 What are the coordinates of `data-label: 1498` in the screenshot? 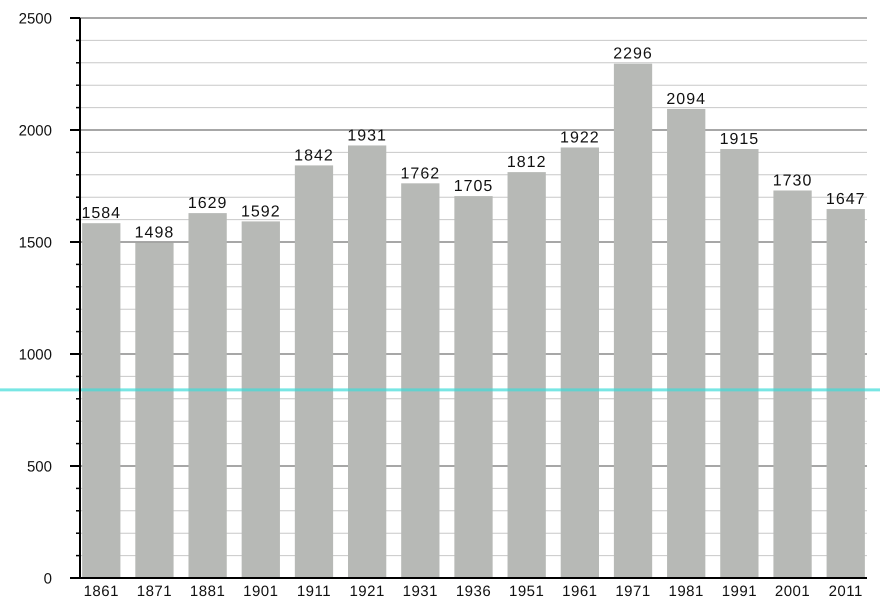 It's located at (154, 233).